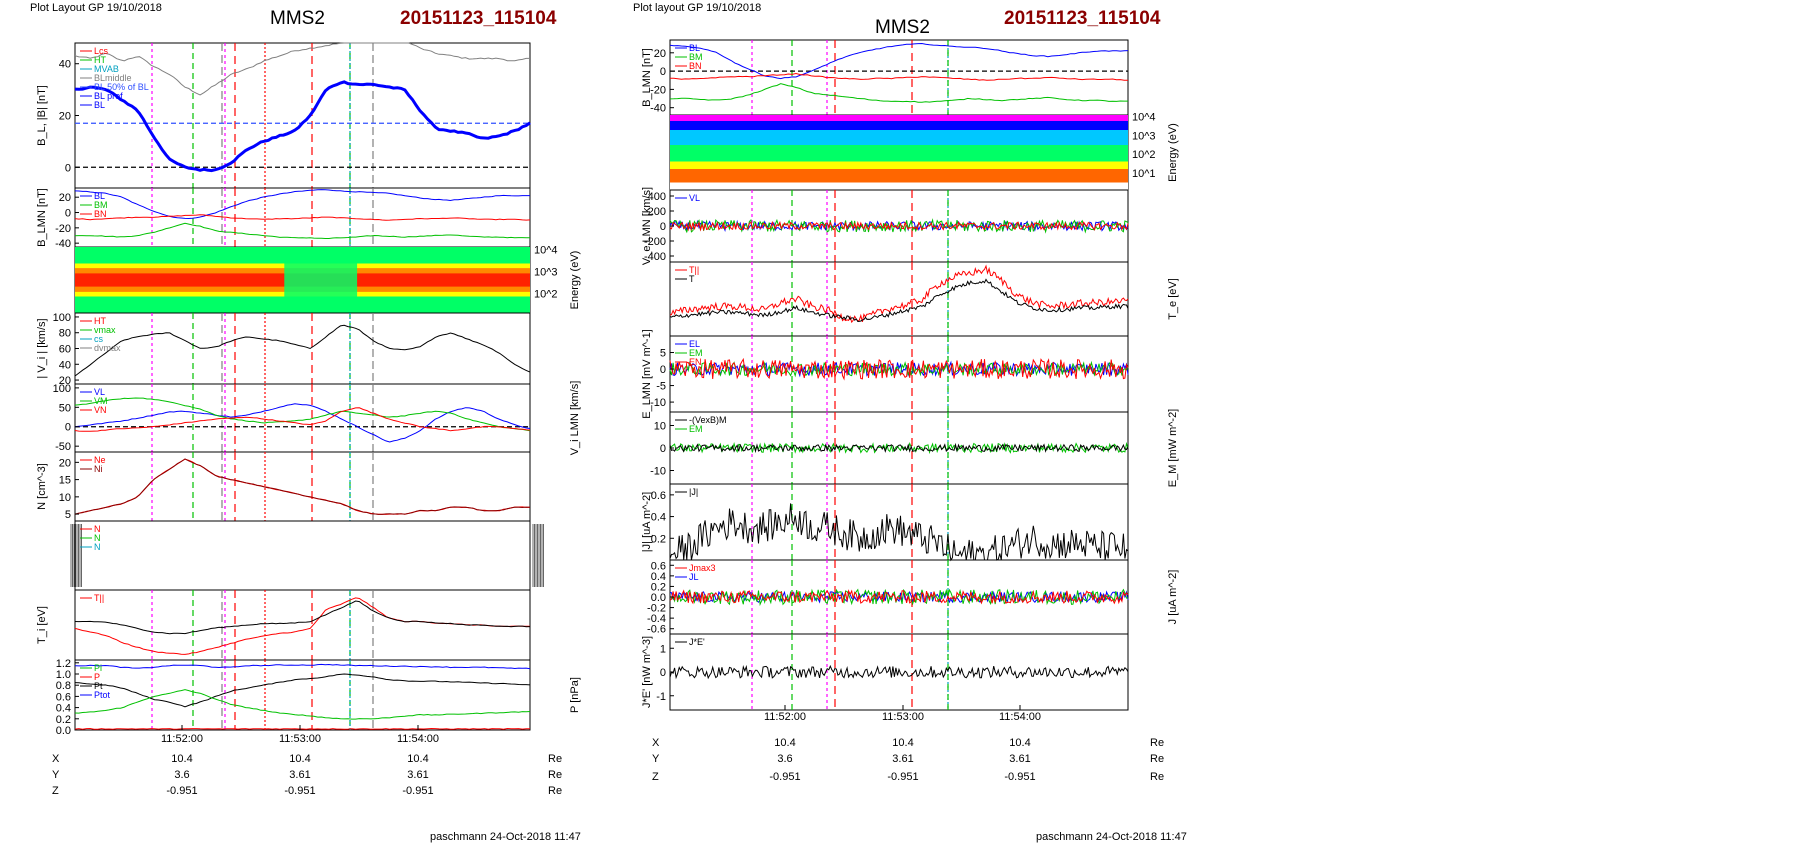 The image size is (1804, 843). What do you see at coordinates (417, 791) in the screenshot?
I see `ephemeris-value: -0.951` at bounding box center [417, 791].